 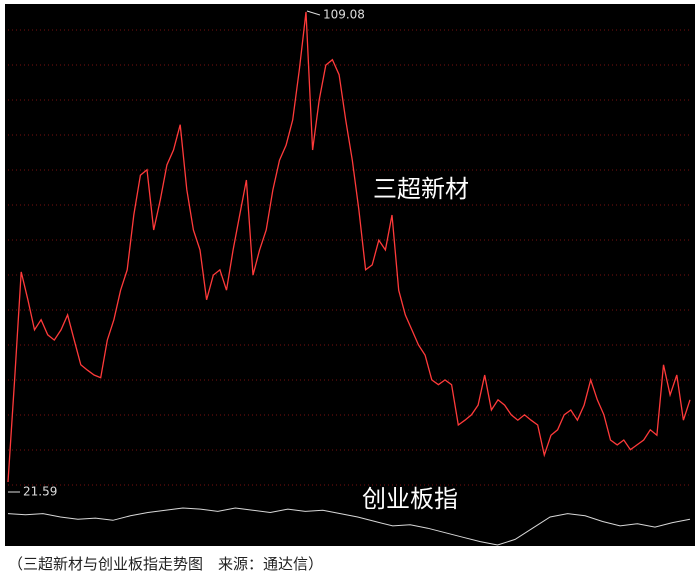 What do you see at coordinates (410, 499) in the screenshot?
I see `series-label: 创业板指` at bounding box center [410, 499].